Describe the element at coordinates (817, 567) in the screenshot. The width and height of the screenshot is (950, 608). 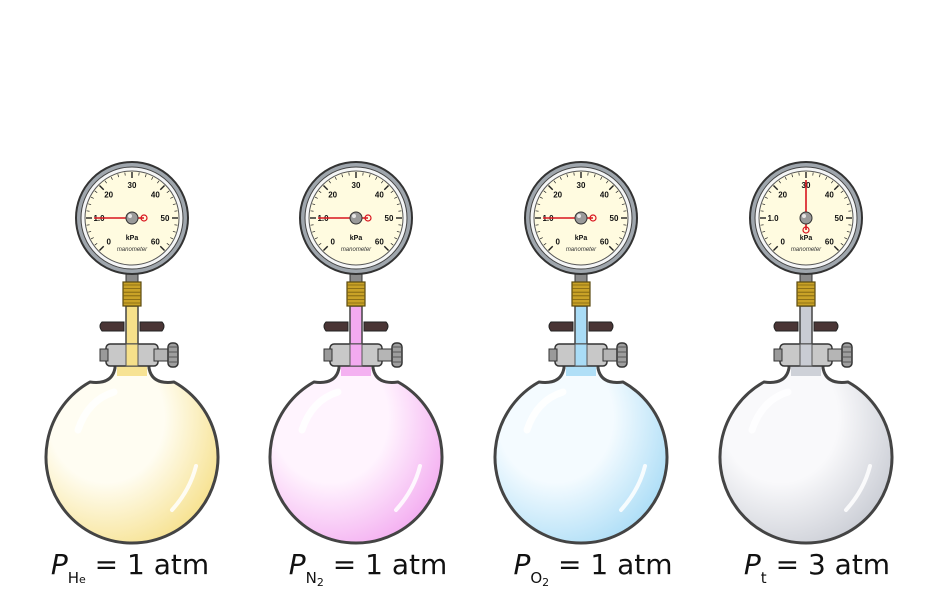
I see `label-total-pressure: Pt = 3 atm` at that location.